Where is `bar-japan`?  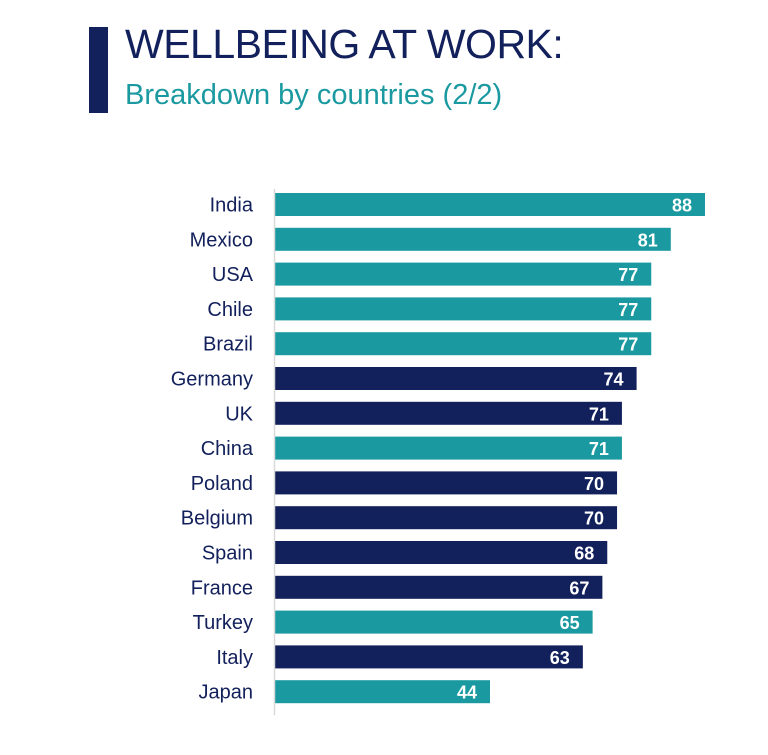 bar-japan is located at coordinates (382, 692).